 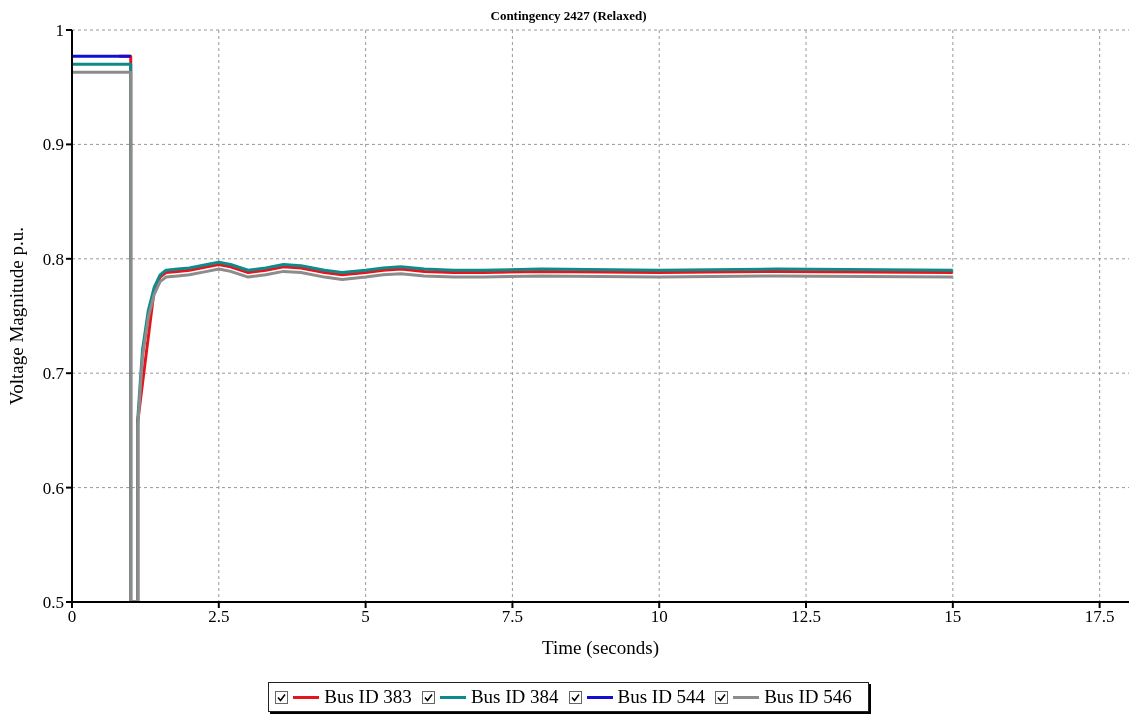 I want to click on y-tick-label: 0.7, so click(x=53, y=374).